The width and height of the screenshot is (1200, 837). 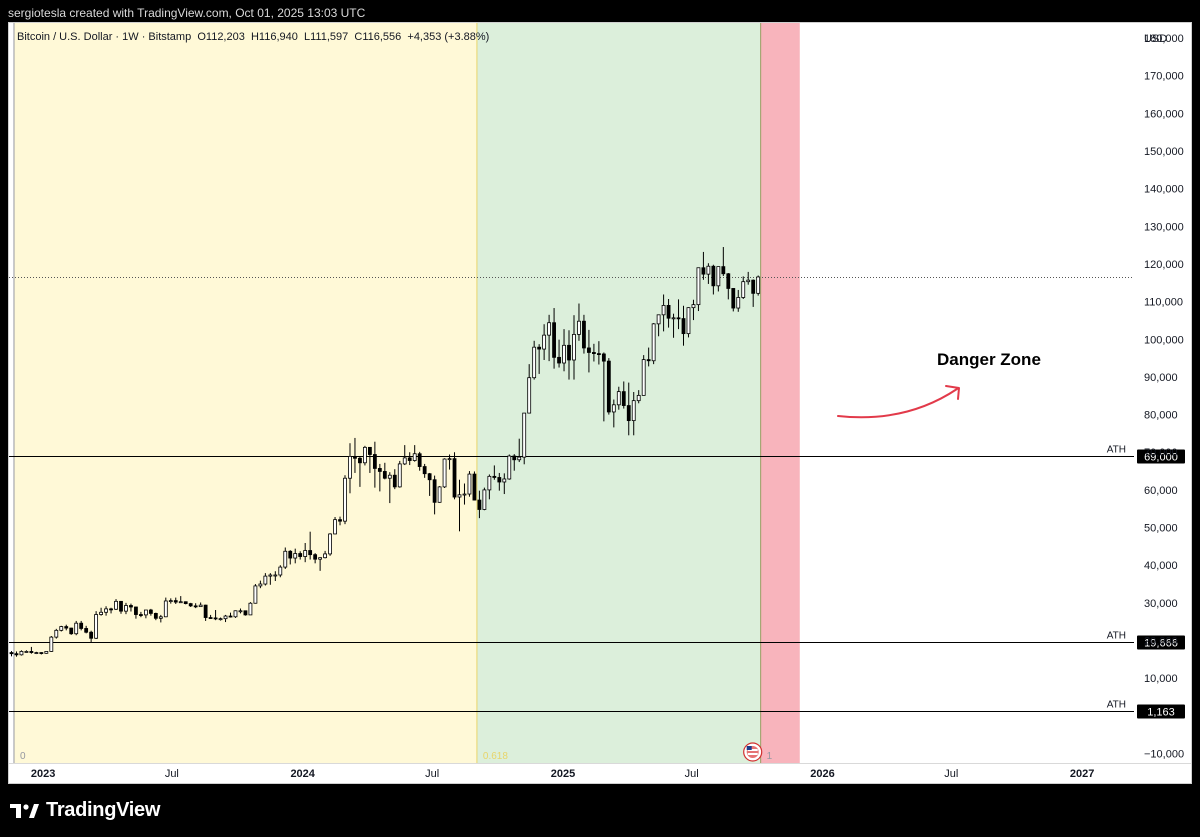 I want to click on danger-zone-arrow, so click(x=897, y=403).